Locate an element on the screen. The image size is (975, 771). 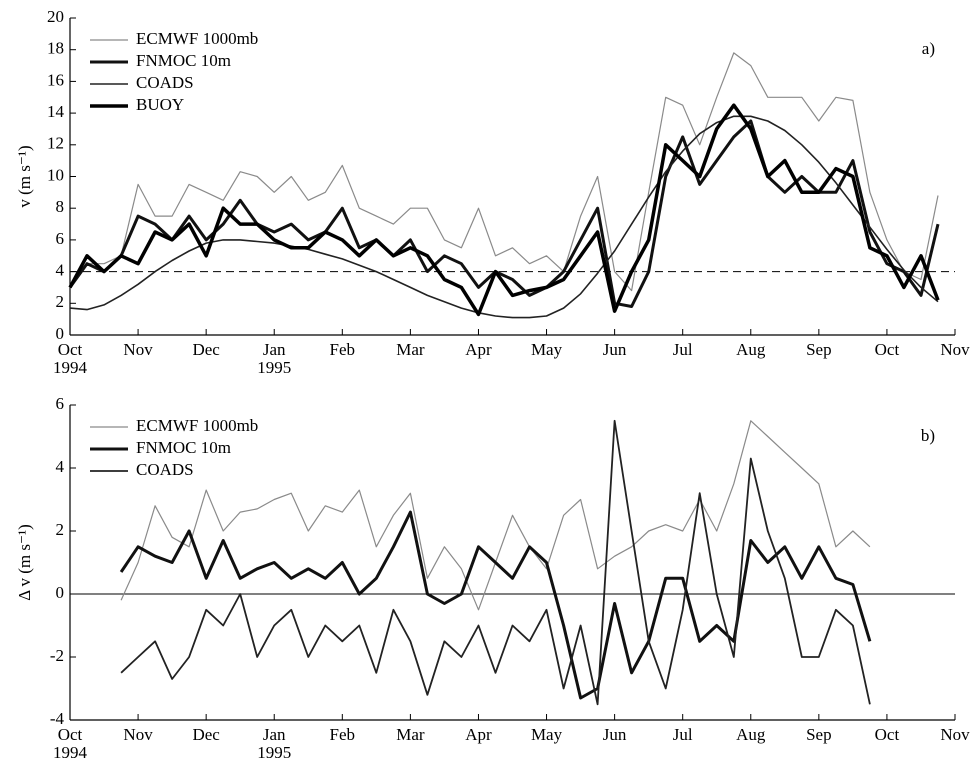
legend-label: BUOY is located at coordinates (160, 104).